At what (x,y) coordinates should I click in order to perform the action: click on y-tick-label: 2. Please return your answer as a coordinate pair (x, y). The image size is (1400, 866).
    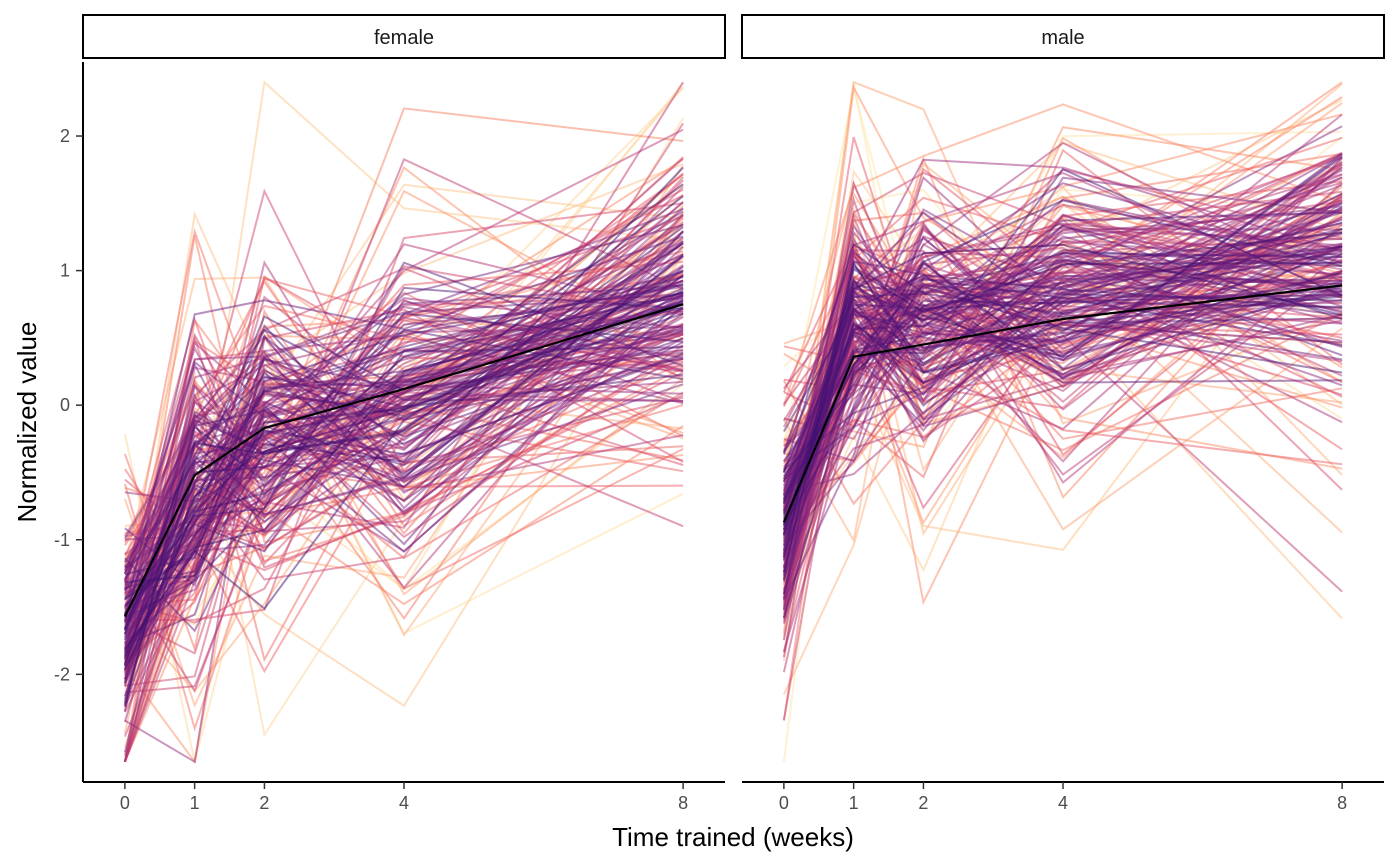
    Looking at the image, I should click on (65, 136).